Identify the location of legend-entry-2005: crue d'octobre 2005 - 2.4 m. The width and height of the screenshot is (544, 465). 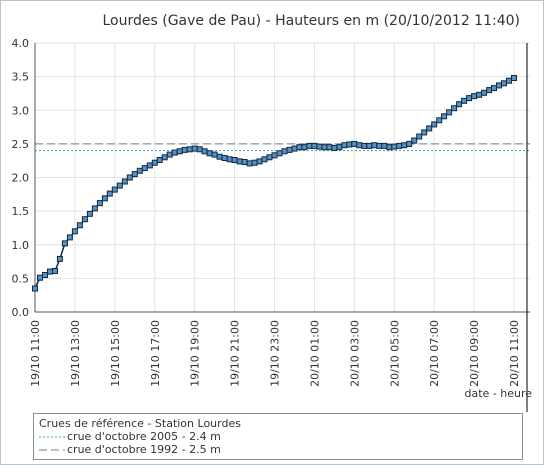
(280, 436).